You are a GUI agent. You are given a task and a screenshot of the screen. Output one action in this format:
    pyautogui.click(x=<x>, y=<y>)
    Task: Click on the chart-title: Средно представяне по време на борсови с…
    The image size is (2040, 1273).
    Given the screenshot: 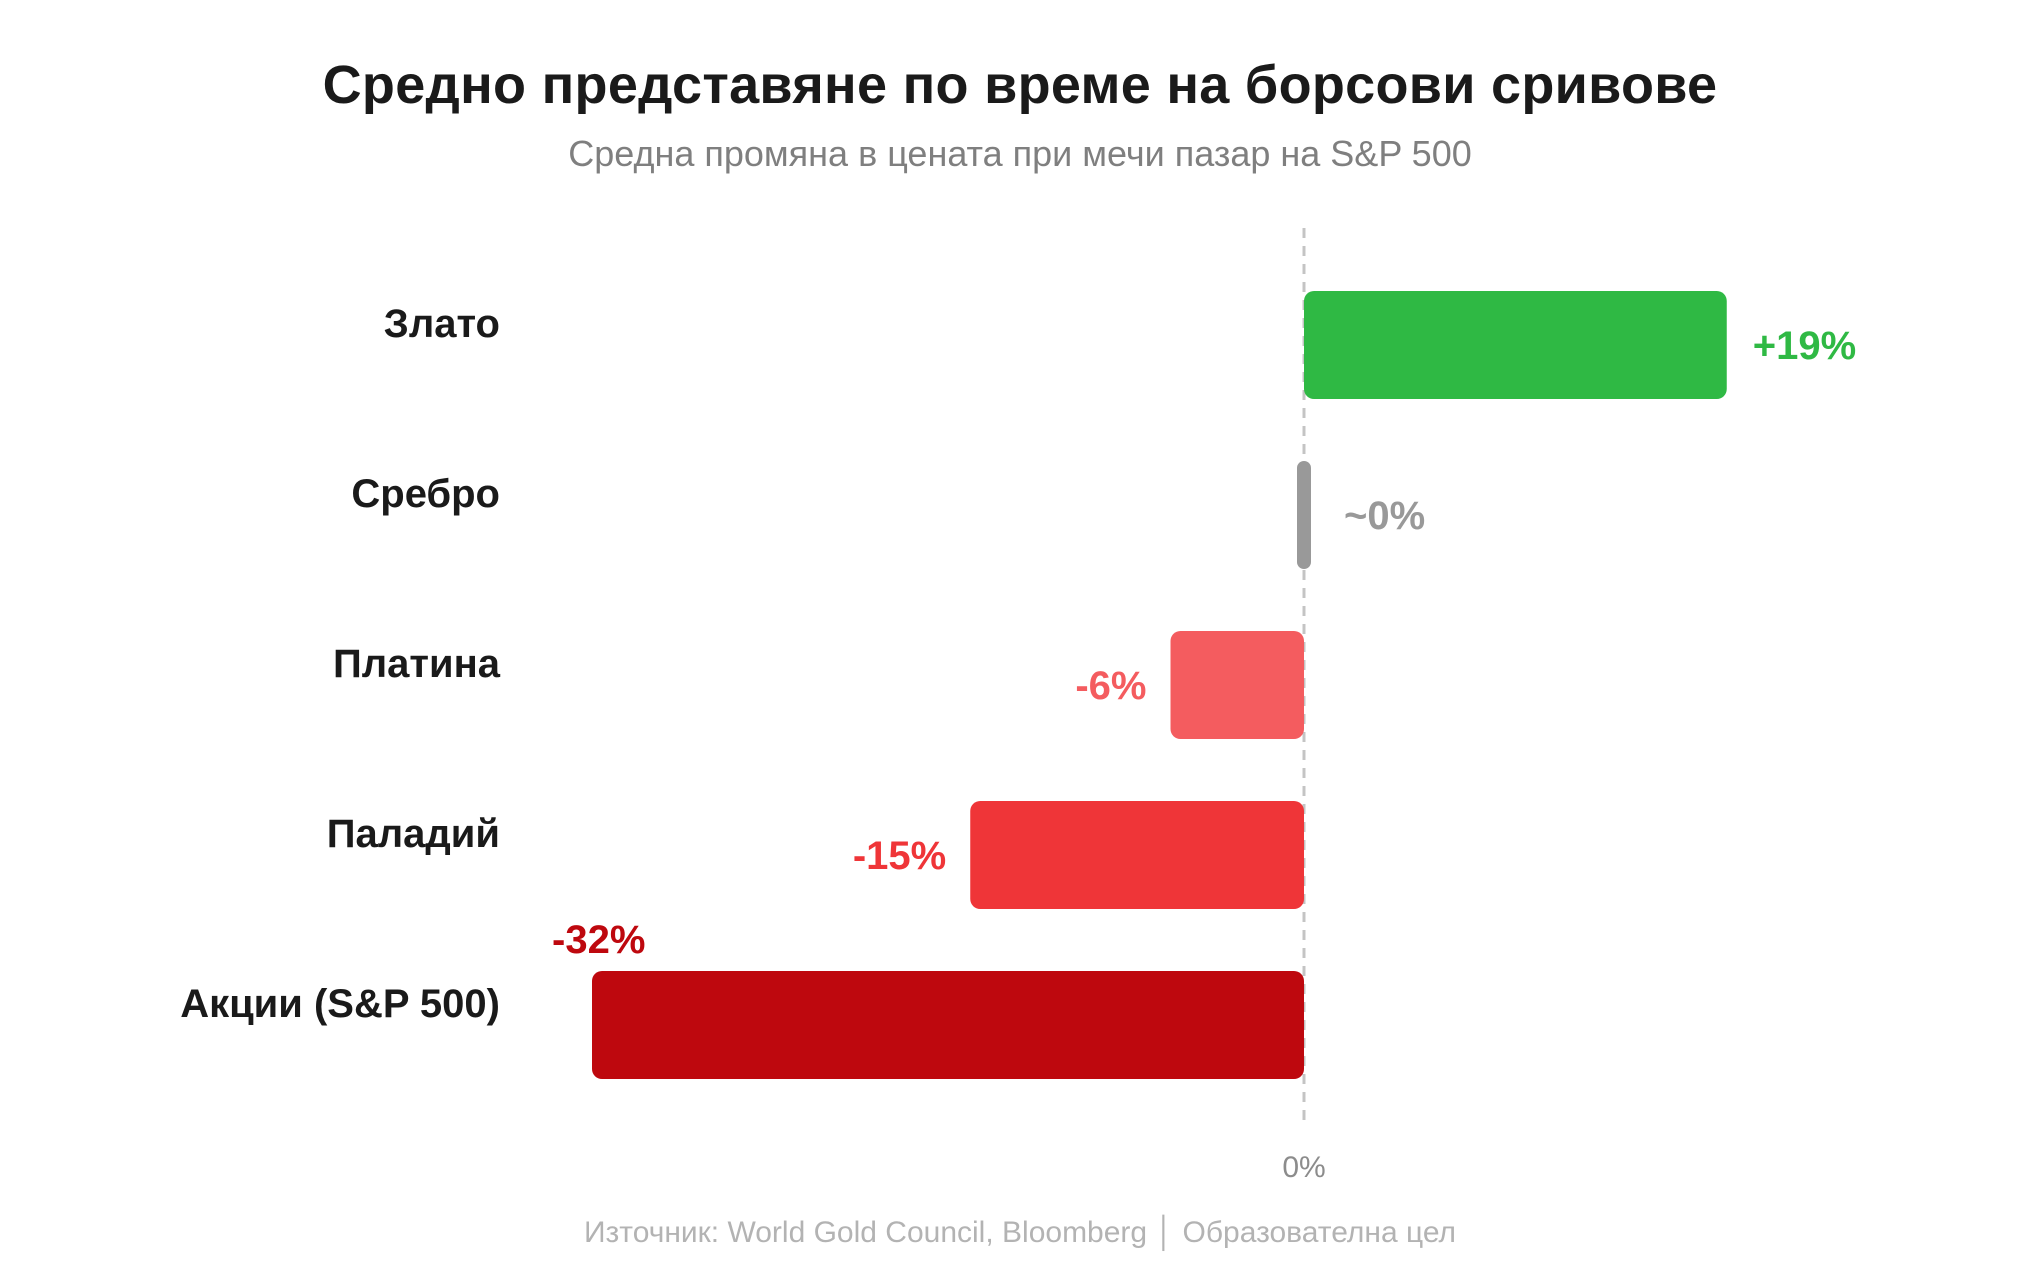 What is the action you would take?
    pyautogui.click(x=1020, y=85)
    